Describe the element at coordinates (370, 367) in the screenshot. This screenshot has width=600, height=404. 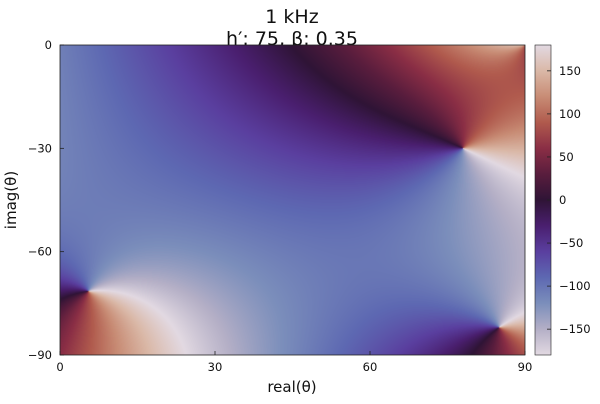
I see `x-tick-label: 60` at that location.